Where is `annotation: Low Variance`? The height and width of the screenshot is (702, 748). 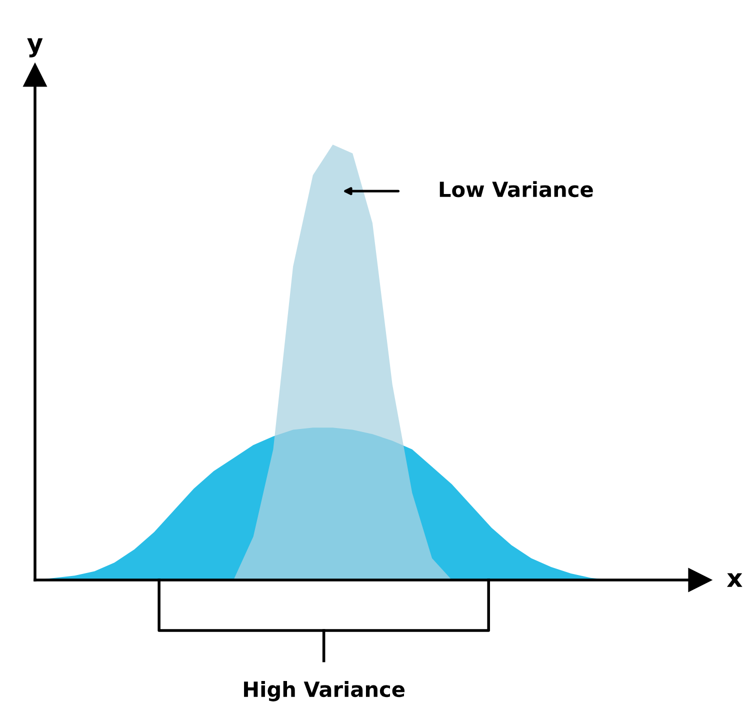 annotation: Low Variance is located at coordinates (516, 189).